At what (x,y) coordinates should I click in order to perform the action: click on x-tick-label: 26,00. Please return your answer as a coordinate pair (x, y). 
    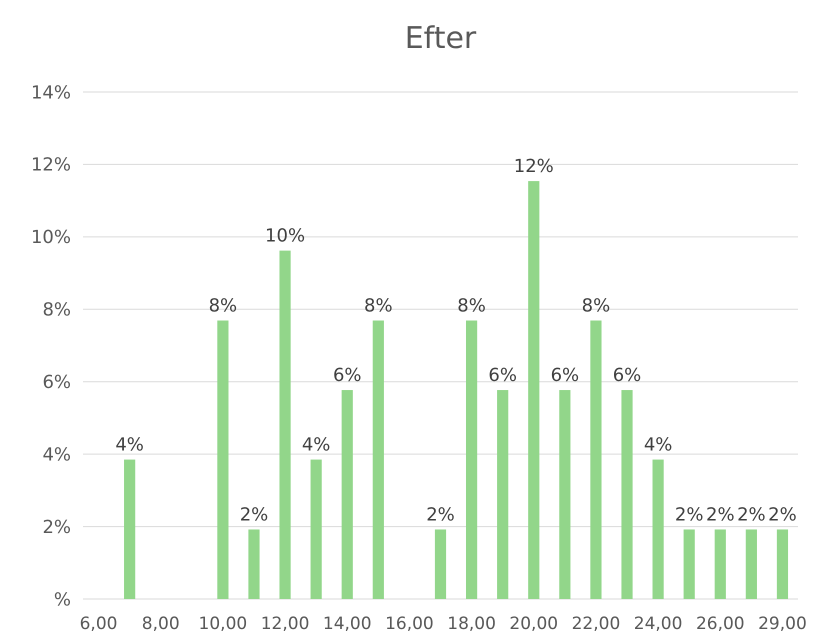
    Looking at the image, I should click on (720, 624).